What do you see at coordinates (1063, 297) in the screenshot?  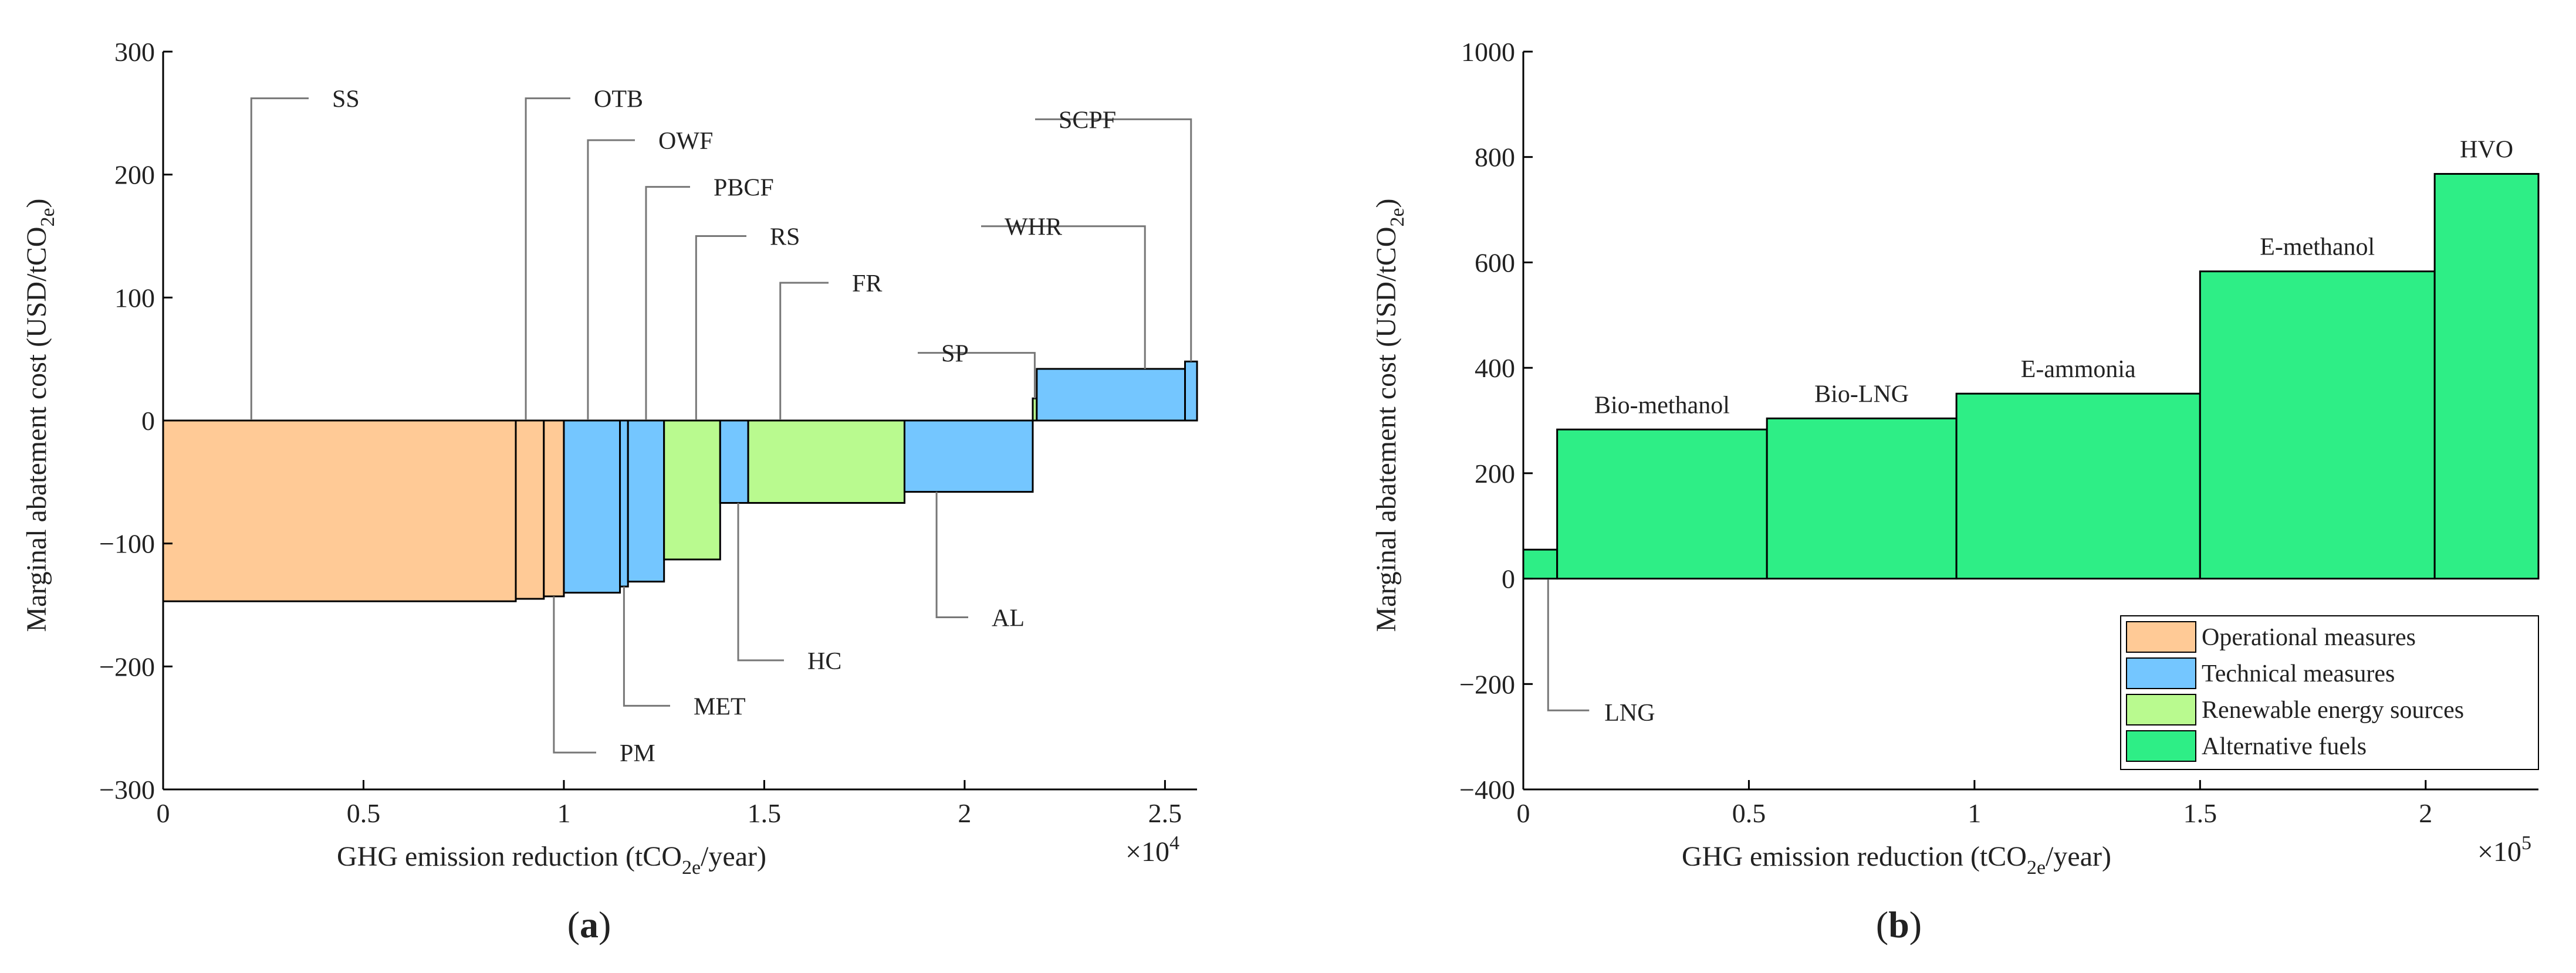 I see `leader-whr` at bounding box center [1063, 297].